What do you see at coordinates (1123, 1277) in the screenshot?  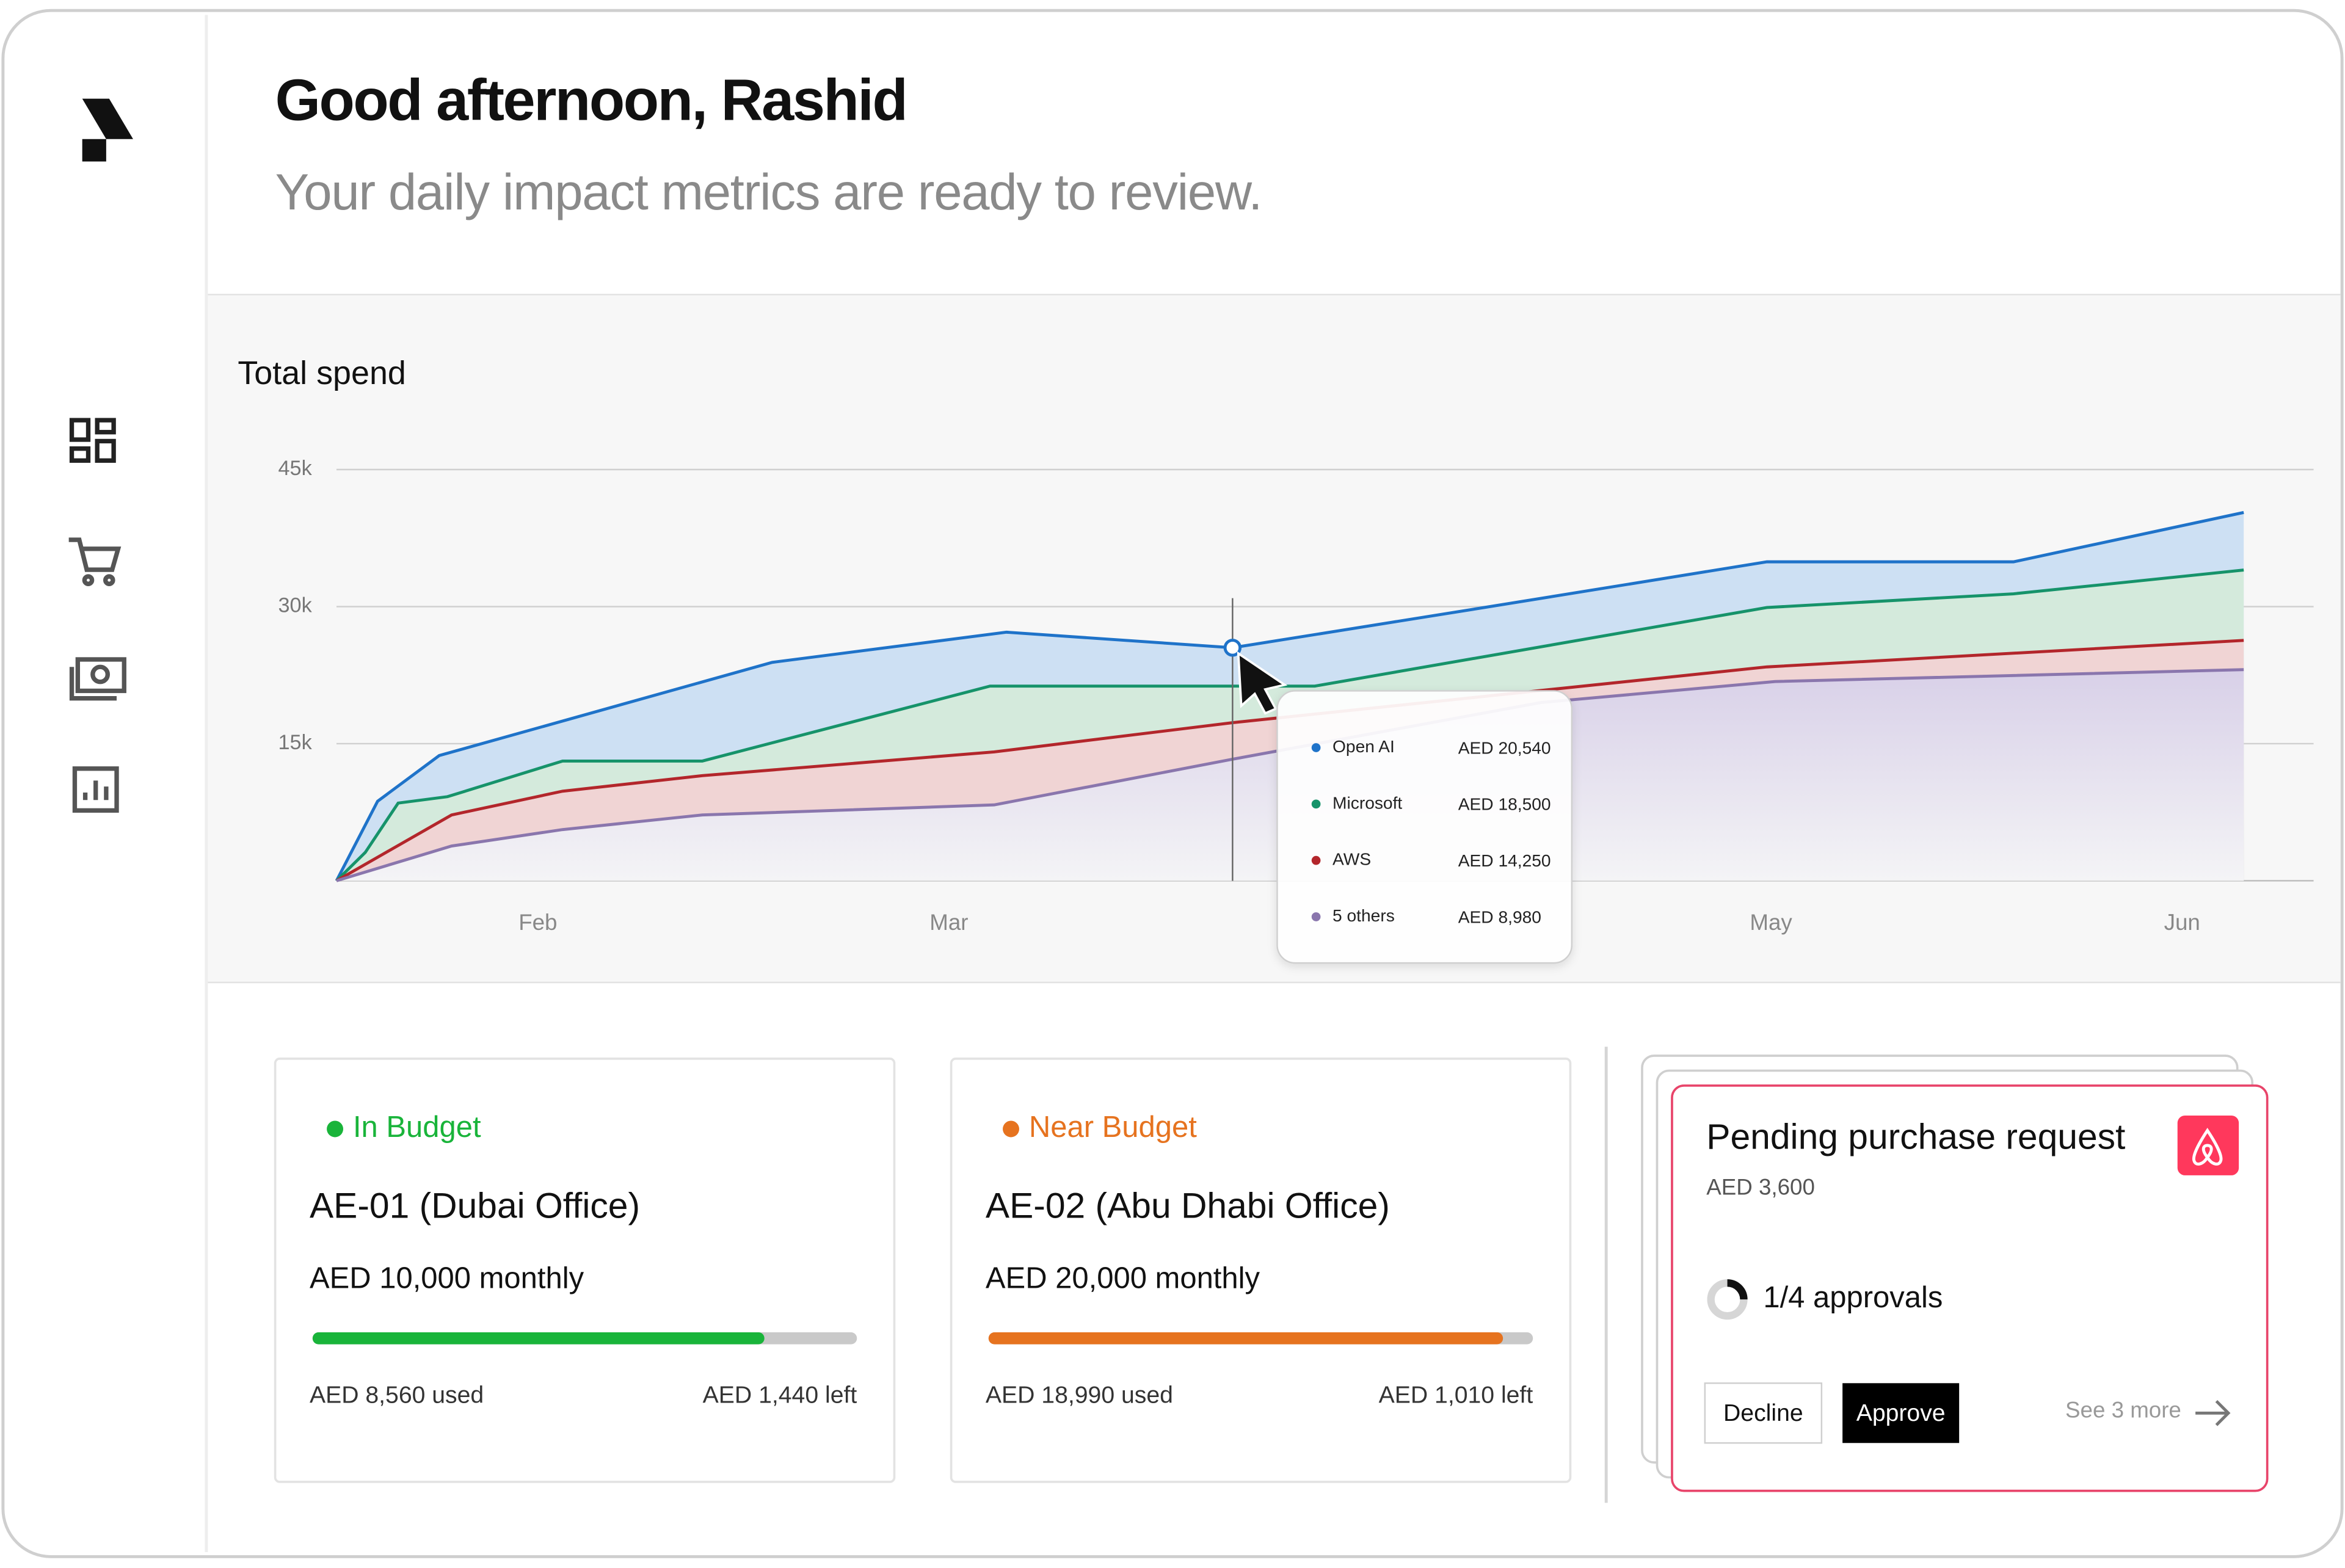 I see `budget-amount: AED 20,000 monthly` at bounding box center [1123, 1277].